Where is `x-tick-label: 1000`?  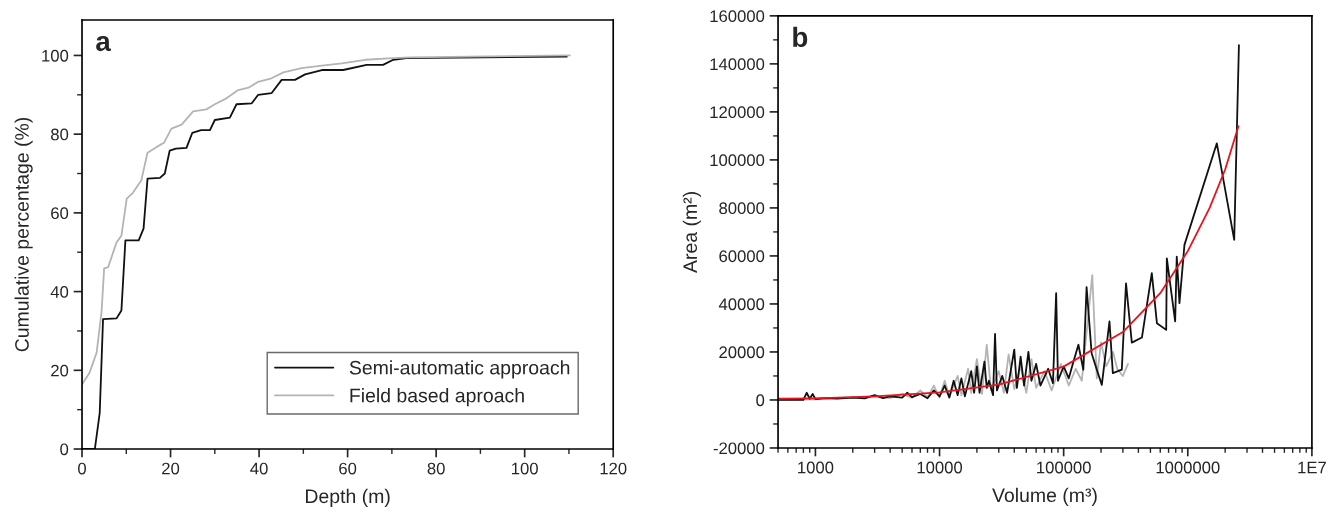
x-tick-label: 1000 is located at coordinates (816, 467).